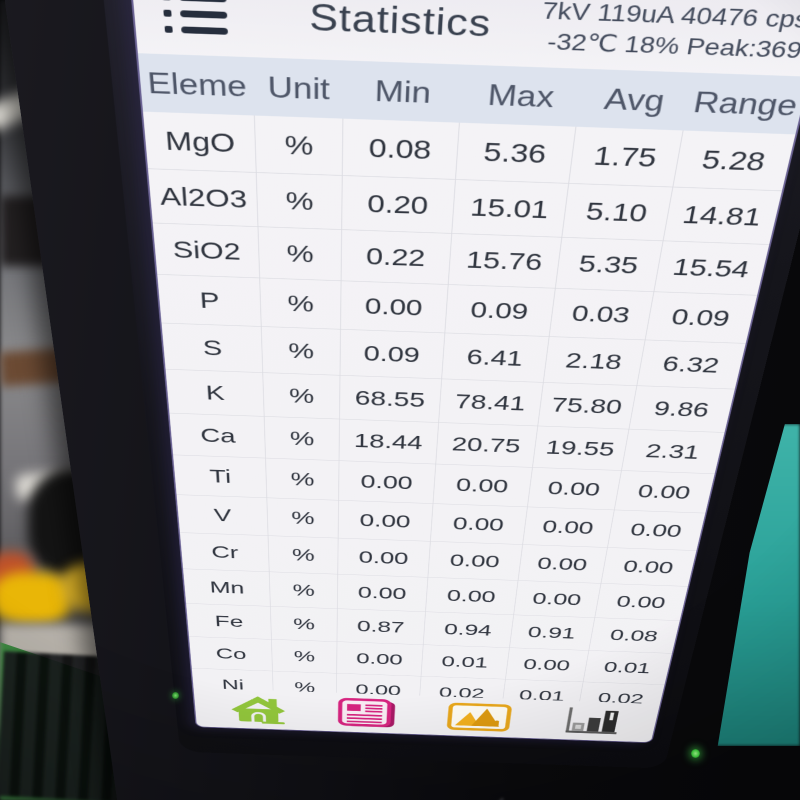  I want to click on power-led, so click(175, 695).